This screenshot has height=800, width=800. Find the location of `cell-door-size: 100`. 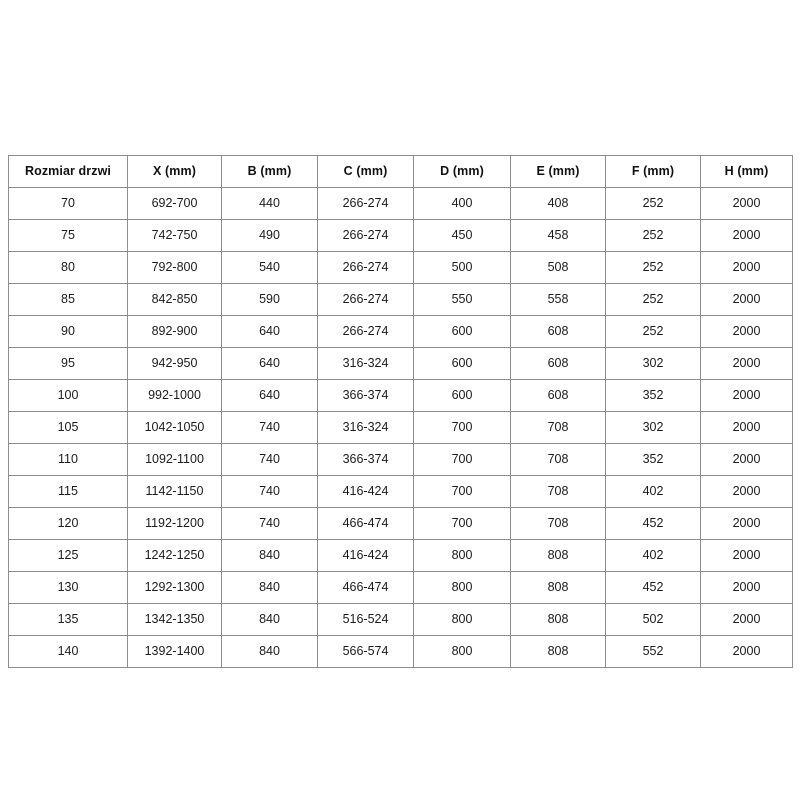

cell-door-size: 100 is located at coordinates (68, 395).